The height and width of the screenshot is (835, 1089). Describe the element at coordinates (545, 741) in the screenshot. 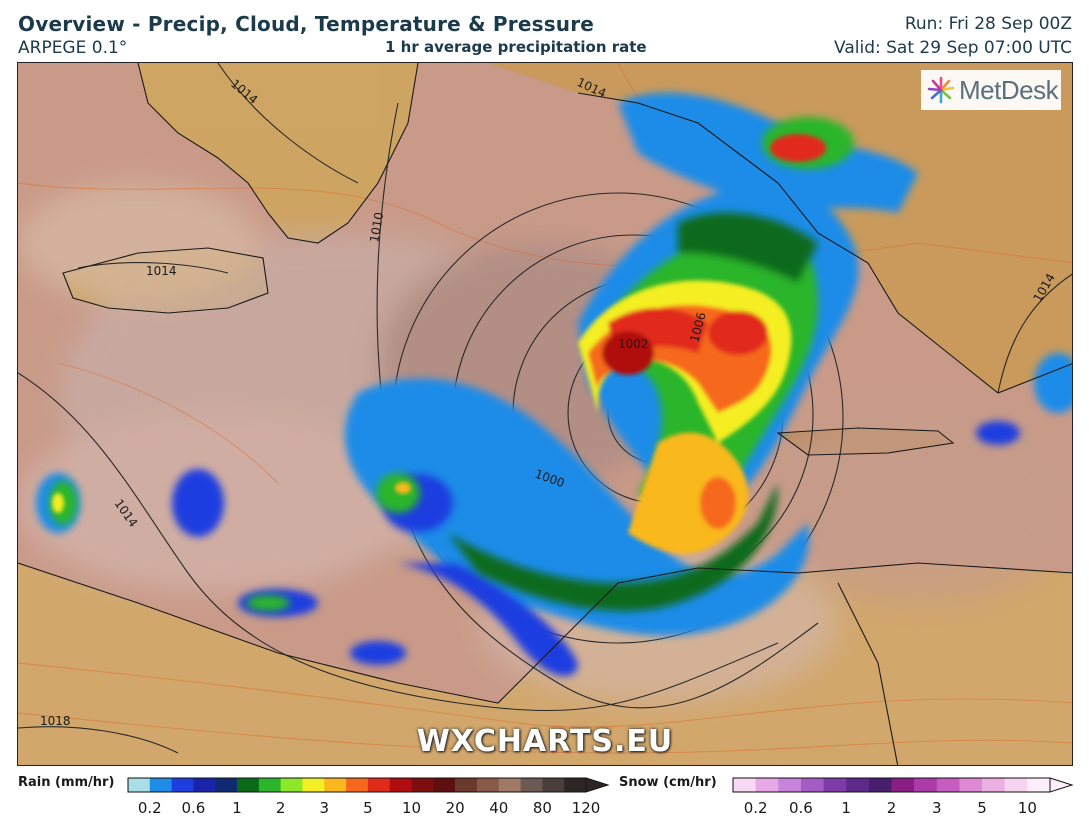

I see `wxcharts-watermark: WXCHARTS.EU` at that location.